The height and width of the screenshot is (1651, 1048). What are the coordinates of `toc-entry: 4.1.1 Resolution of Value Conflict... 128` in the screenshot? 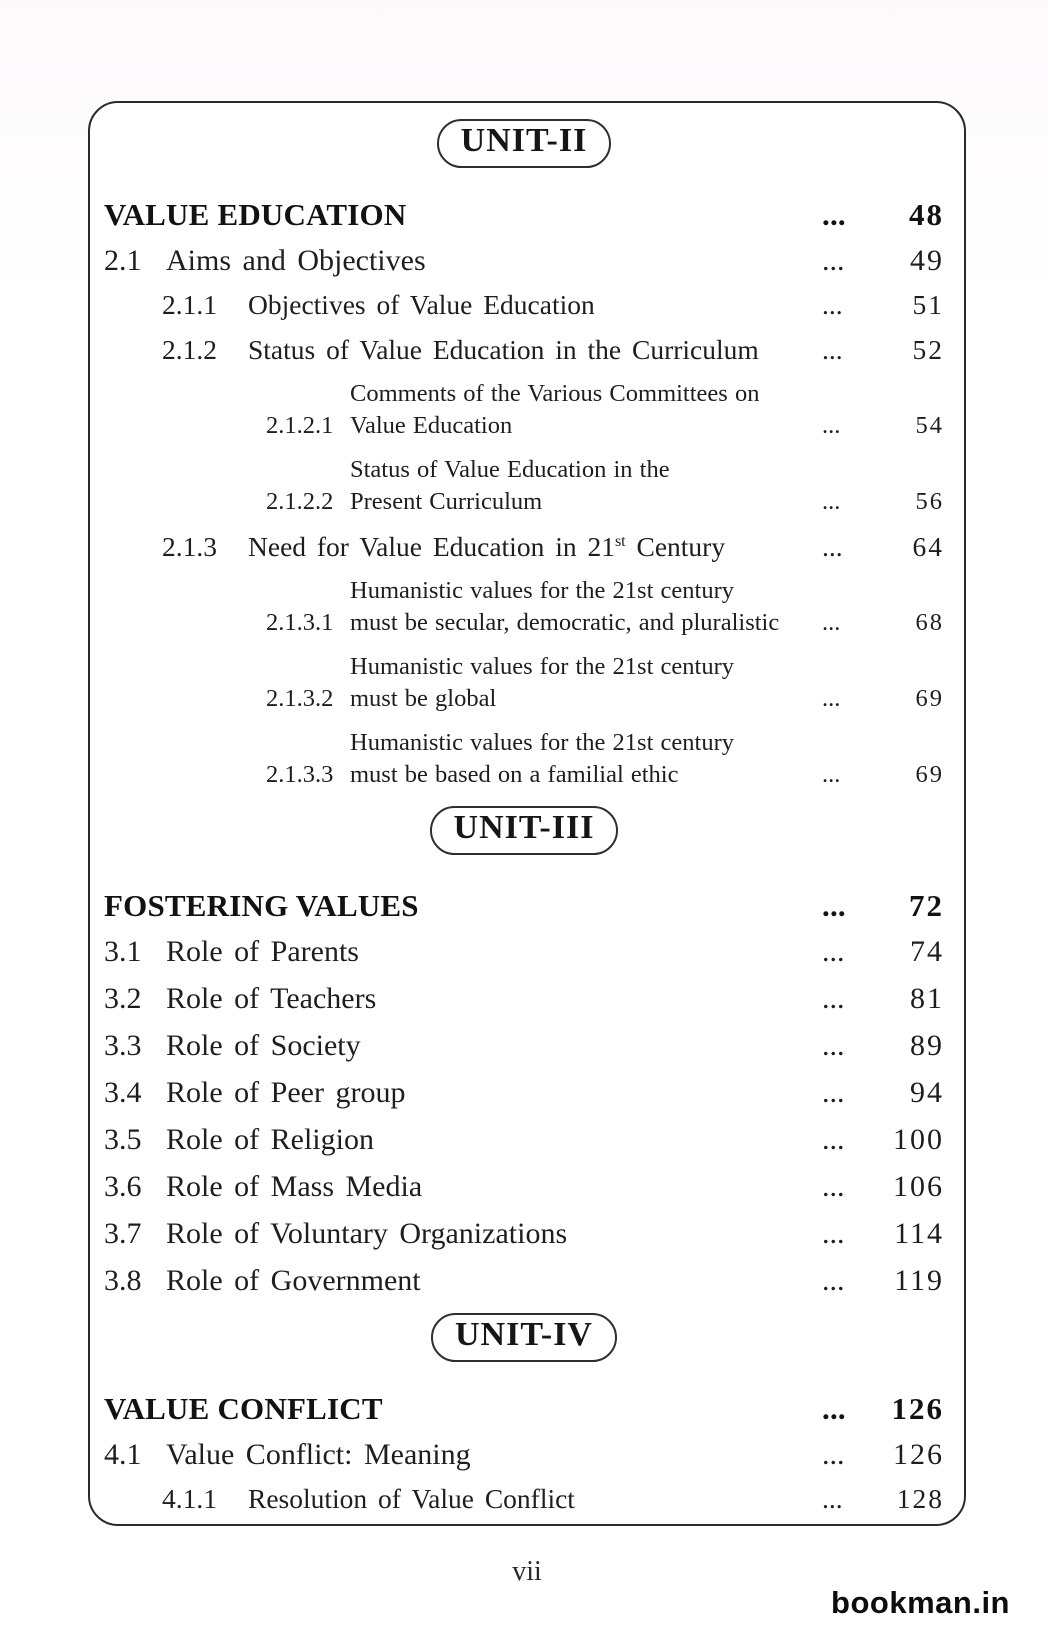 It's located at (553, 1499).